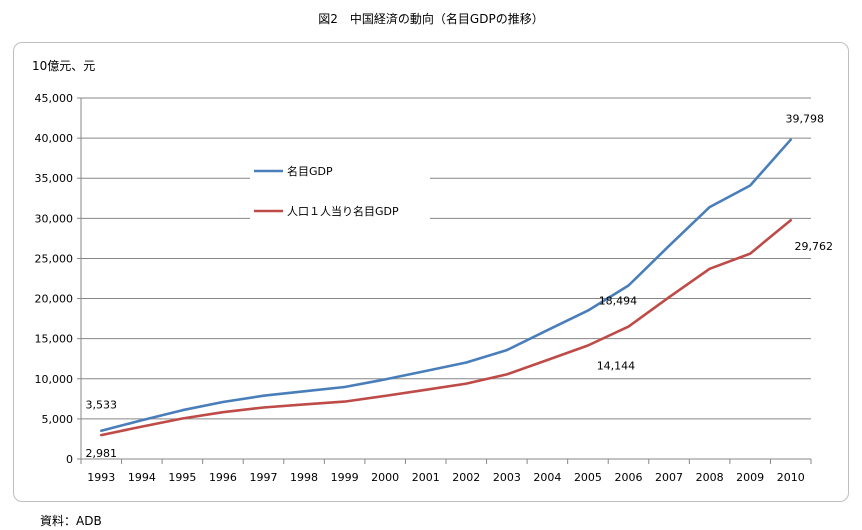 This screenshot has width=862, height=530. What do you see at coordinates (142, 477) in the screenshot?
I see `x-tick-label: 1994` at bounding box center [142, 477].